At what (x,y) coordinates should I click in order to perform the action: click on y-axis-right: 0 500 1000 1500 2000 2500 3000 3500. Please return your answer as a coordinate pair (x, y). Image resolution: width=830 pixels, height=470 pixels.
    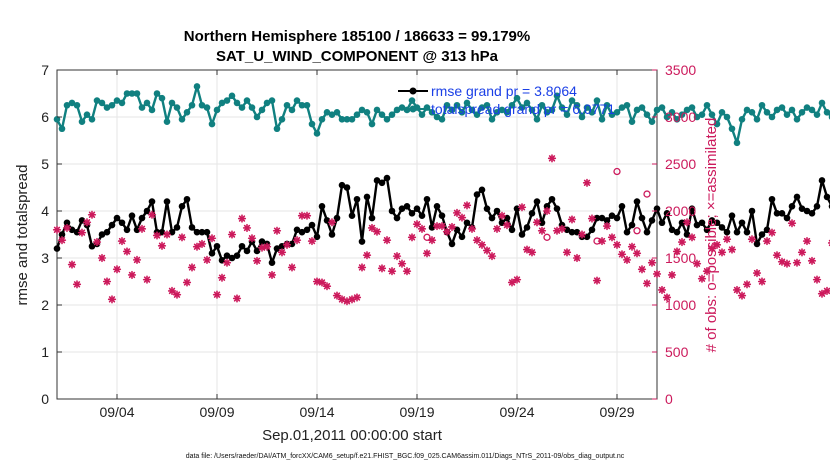
    Looking at the image, I should click on (674, 234).